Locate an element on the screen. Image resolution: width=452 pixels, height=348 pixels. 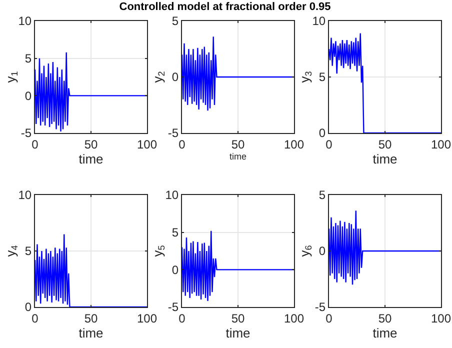
chart-title: Controlled model at fractional order 0.95 is located at coordinates (225, 7).